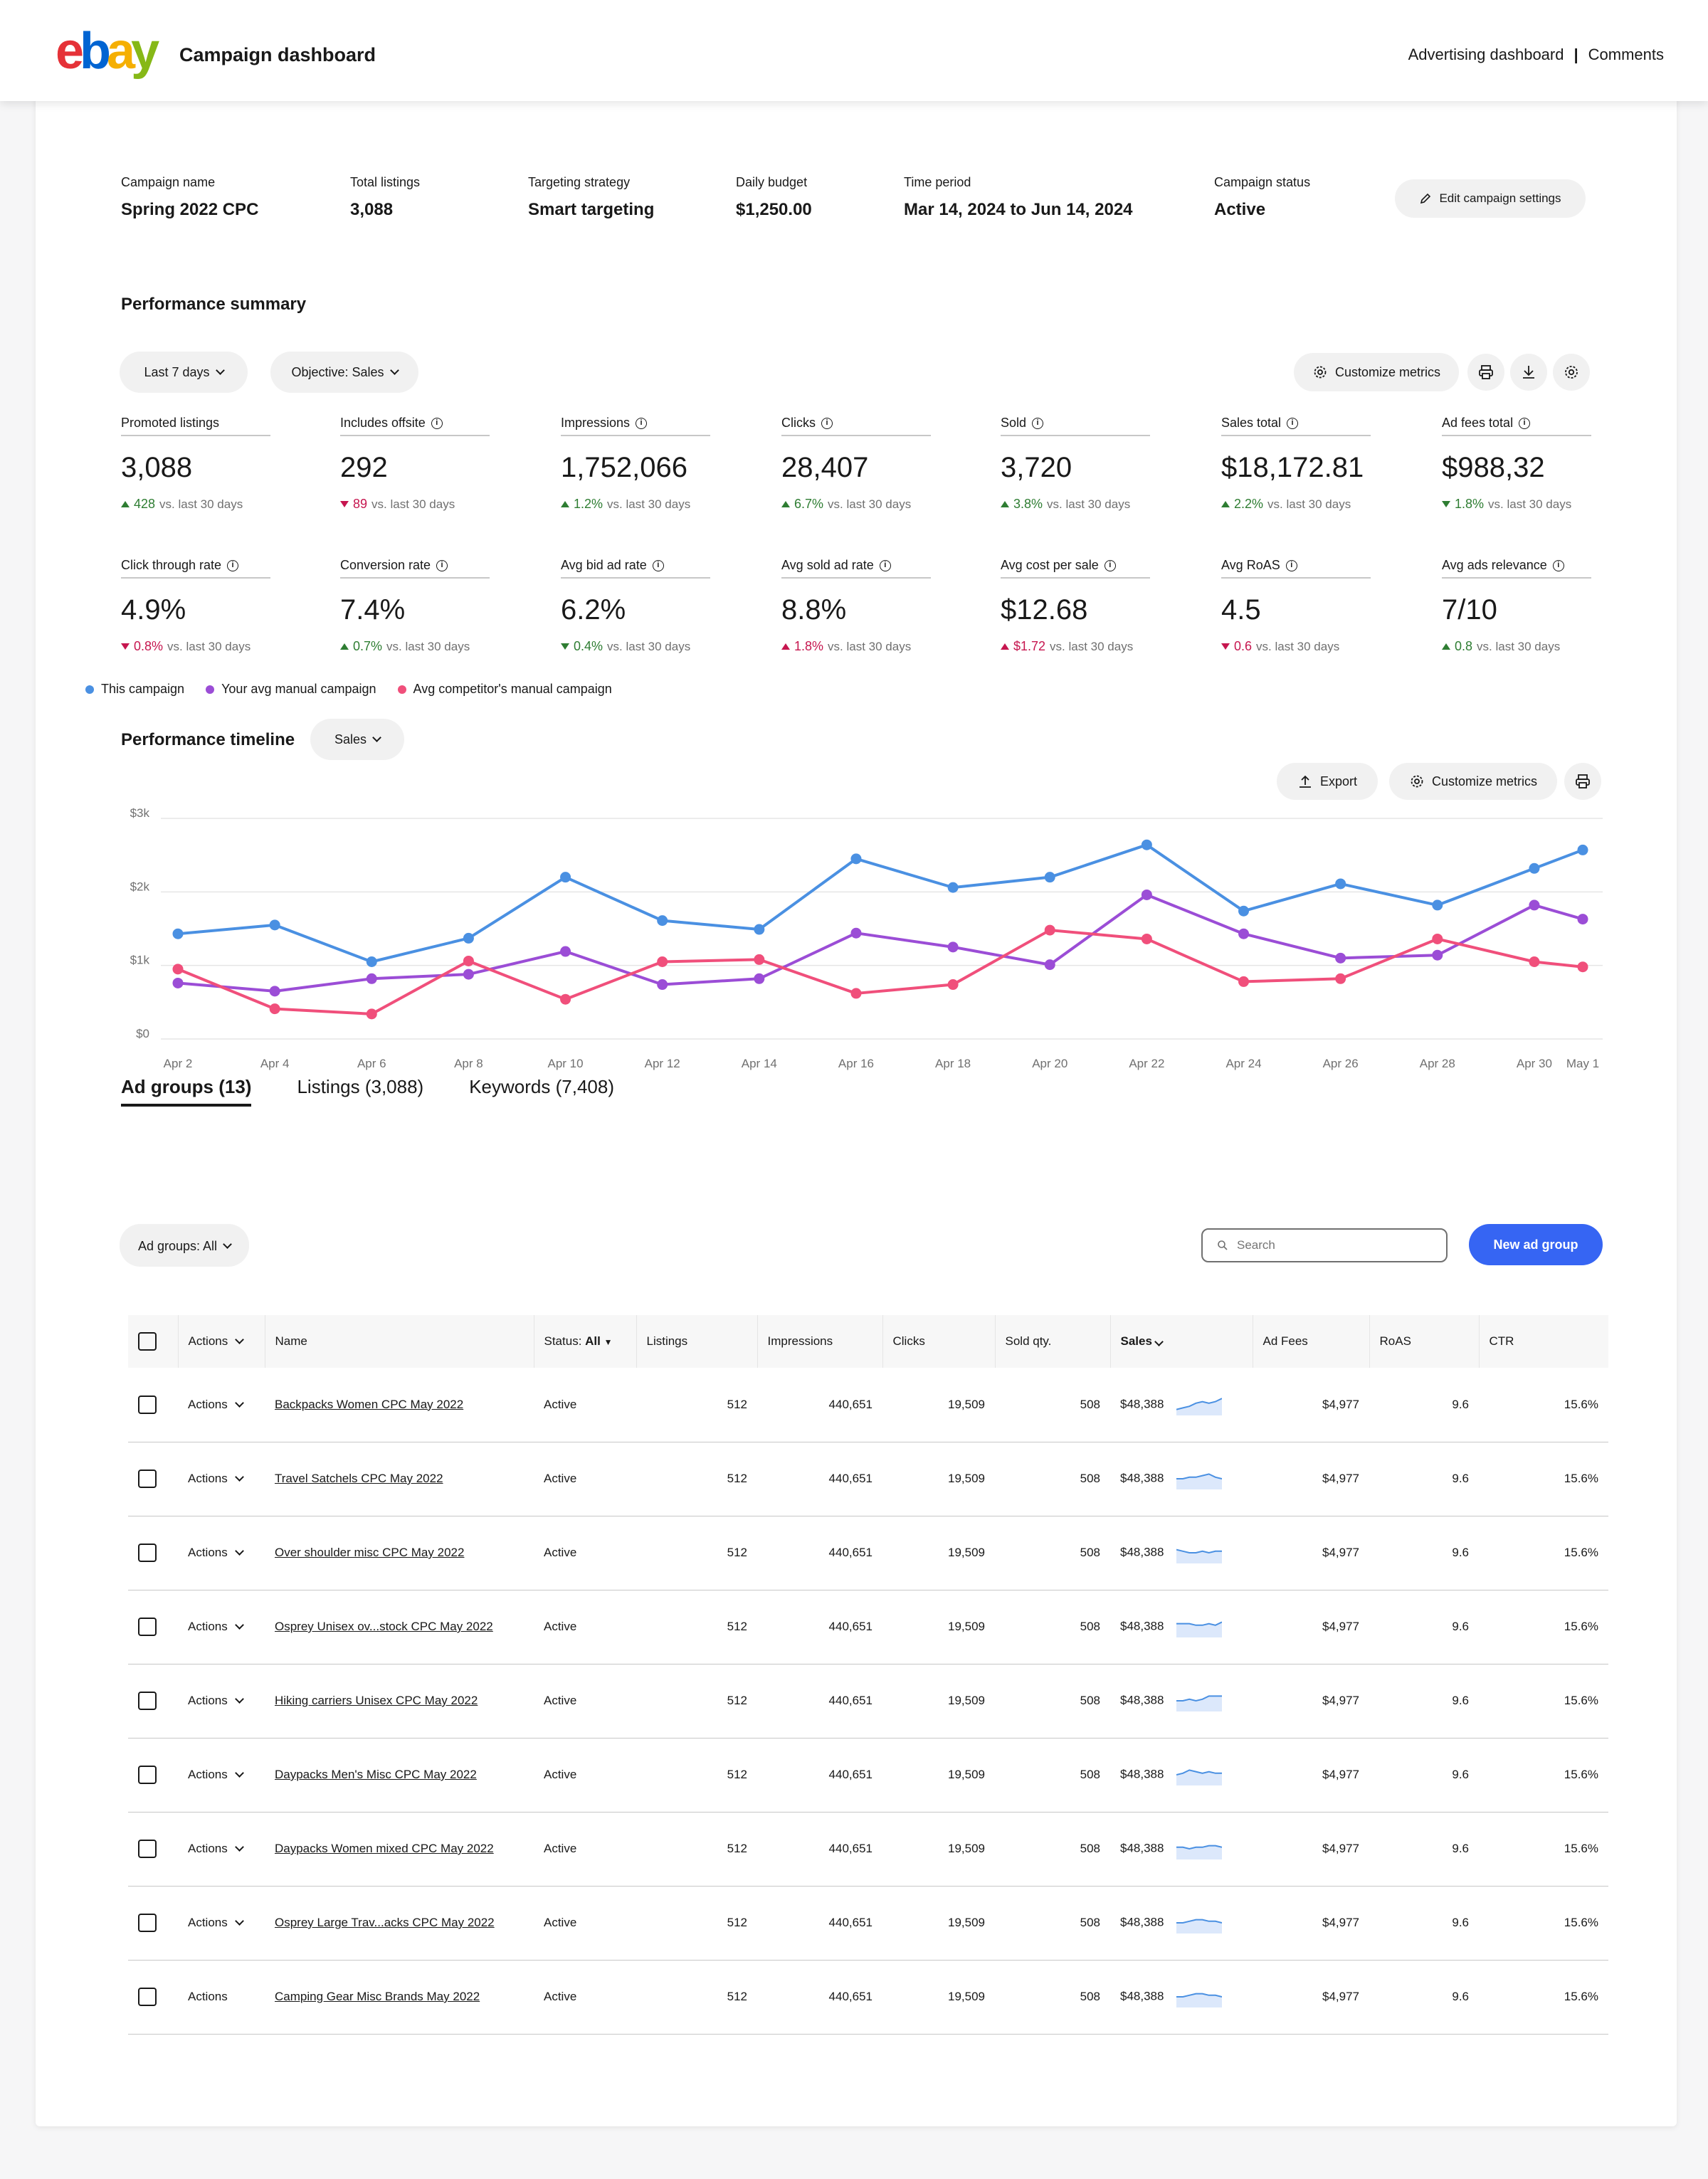 The height and width of the screenshot is (2179, 1708). What do you see at coordinates (385, 1848) in the screenshot?
I see `ad-group-name-link: Daypacks Women mixed CPC May 2022` at bounding box center [385, 1848].